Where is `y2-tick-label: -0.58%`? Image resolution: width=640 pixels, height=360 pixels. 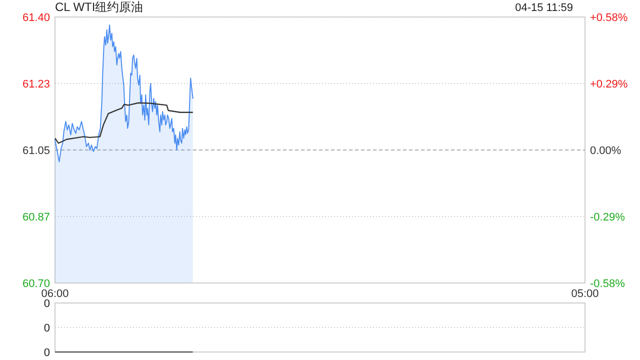 y2-tick-label: -0.58% is located at coordinates (608, 284).